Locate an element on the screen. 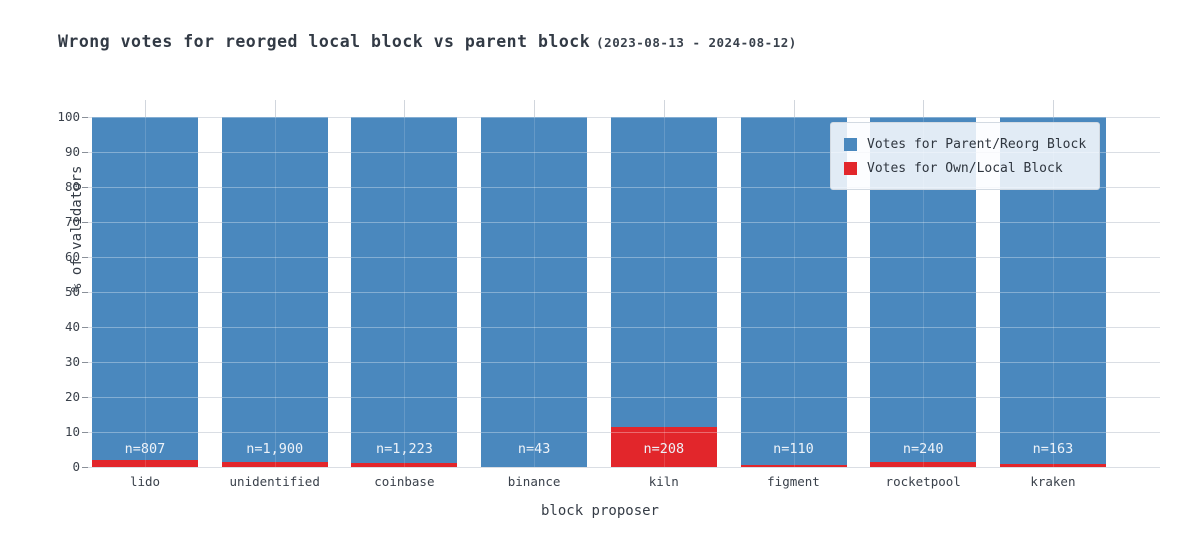 This screenshot has width=1200, height=550. bar-annotation: n=1,900 is located at coordinates (275, 449).